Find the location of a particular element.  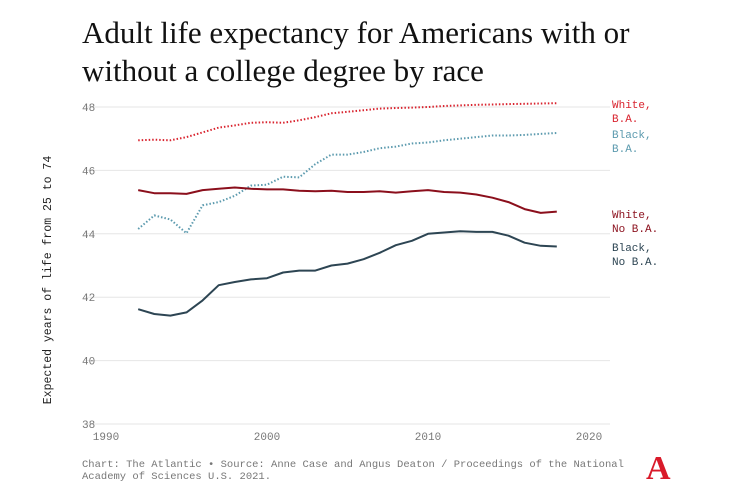

y-tick-label: 46 is located at coordinates (88, 172).